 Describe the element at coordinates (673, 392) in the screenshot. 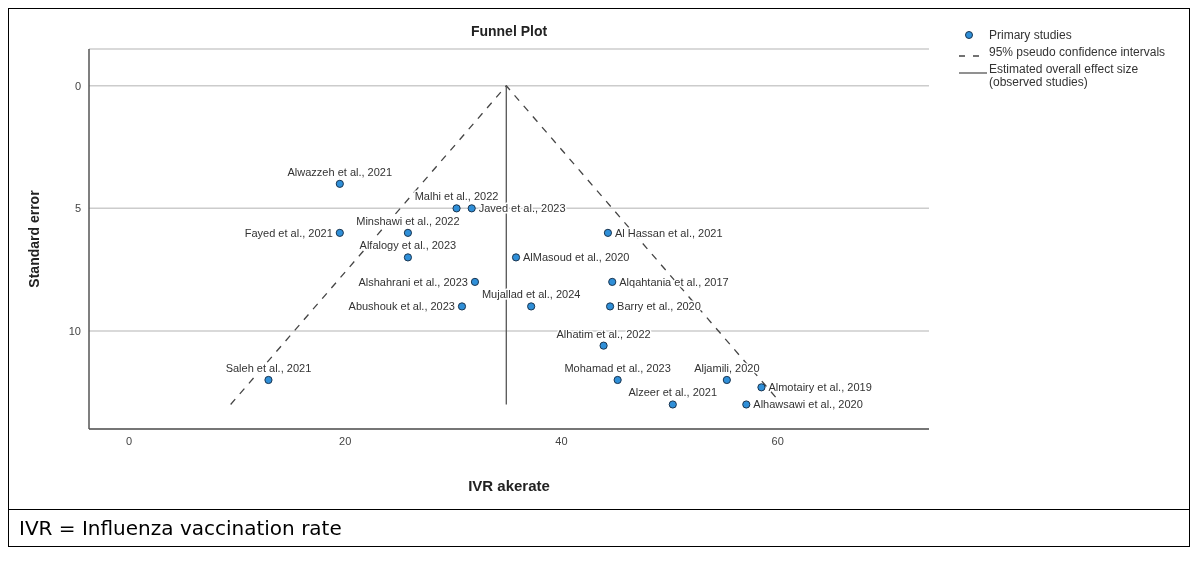

I see `annotation: Alzeer et al., 2021` at that location.